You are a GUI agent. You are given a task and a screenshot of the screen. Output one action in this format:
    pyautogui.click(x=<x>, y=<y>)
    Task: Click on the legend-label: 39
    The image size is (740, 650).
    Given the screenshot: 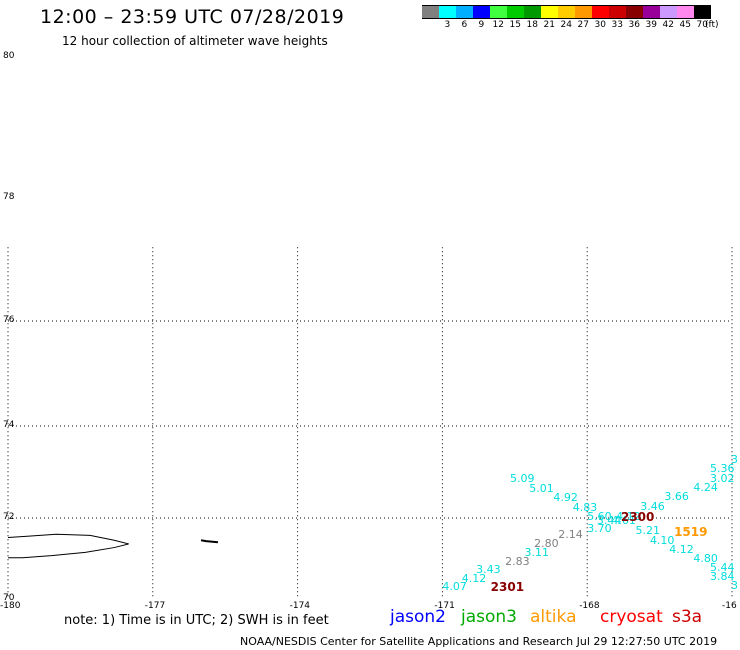 What is the action you would take?
    pyautogui.click(x=651, y=25)
    